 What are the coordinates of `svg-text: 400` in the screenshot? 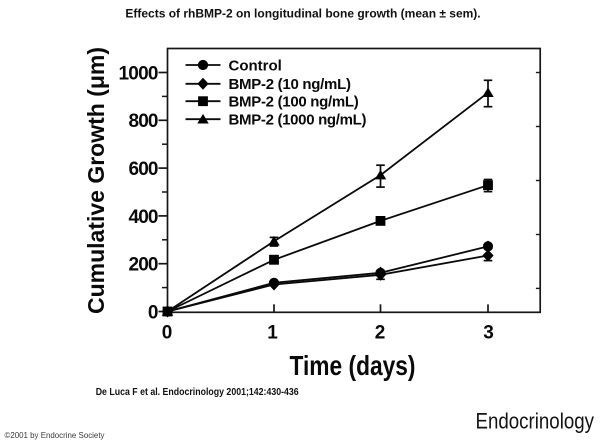 It's located at (144, 217).